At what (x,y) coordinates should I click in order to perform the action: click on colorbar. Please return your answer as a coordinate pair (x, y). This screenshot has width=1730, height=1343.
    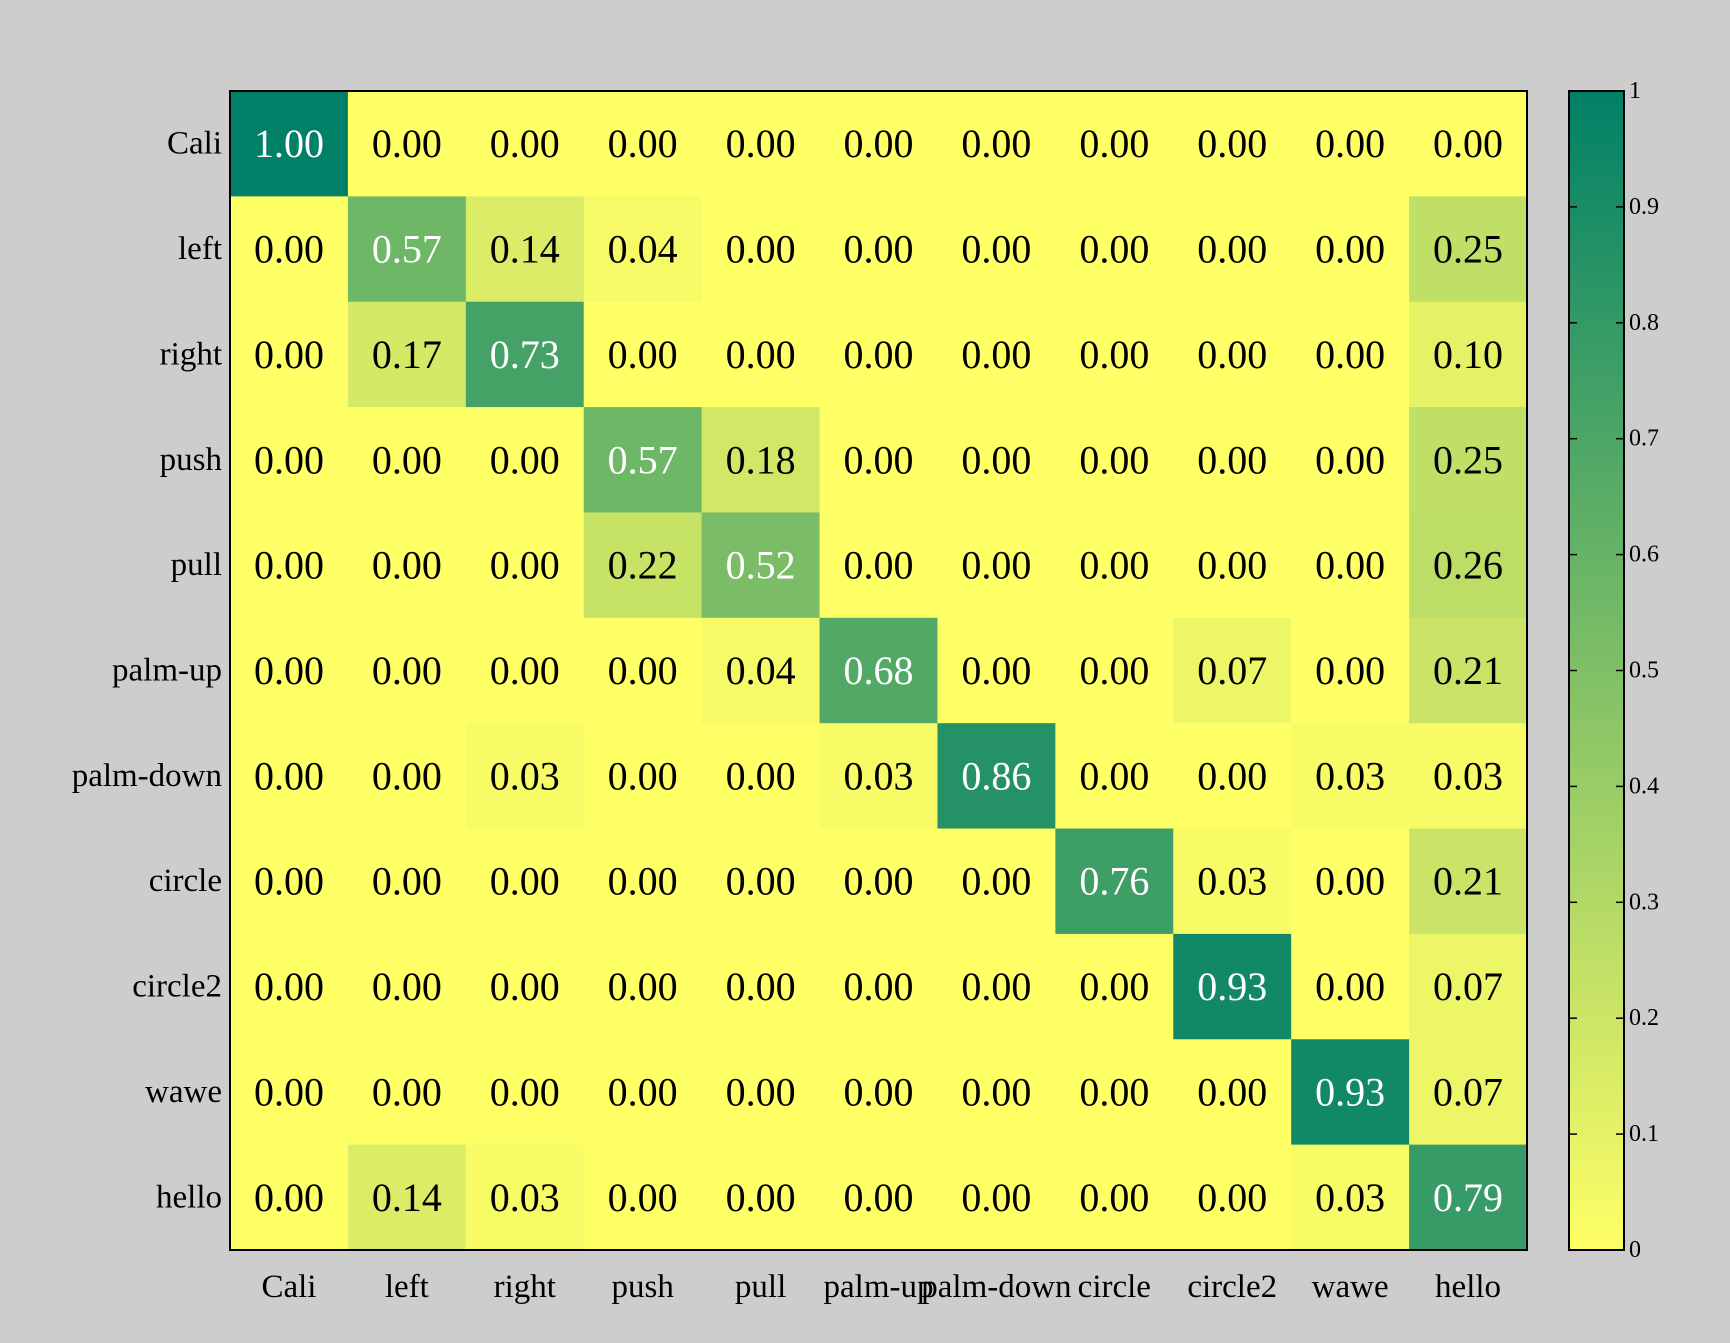
    Looking at the image, I should click on (1596, 670).